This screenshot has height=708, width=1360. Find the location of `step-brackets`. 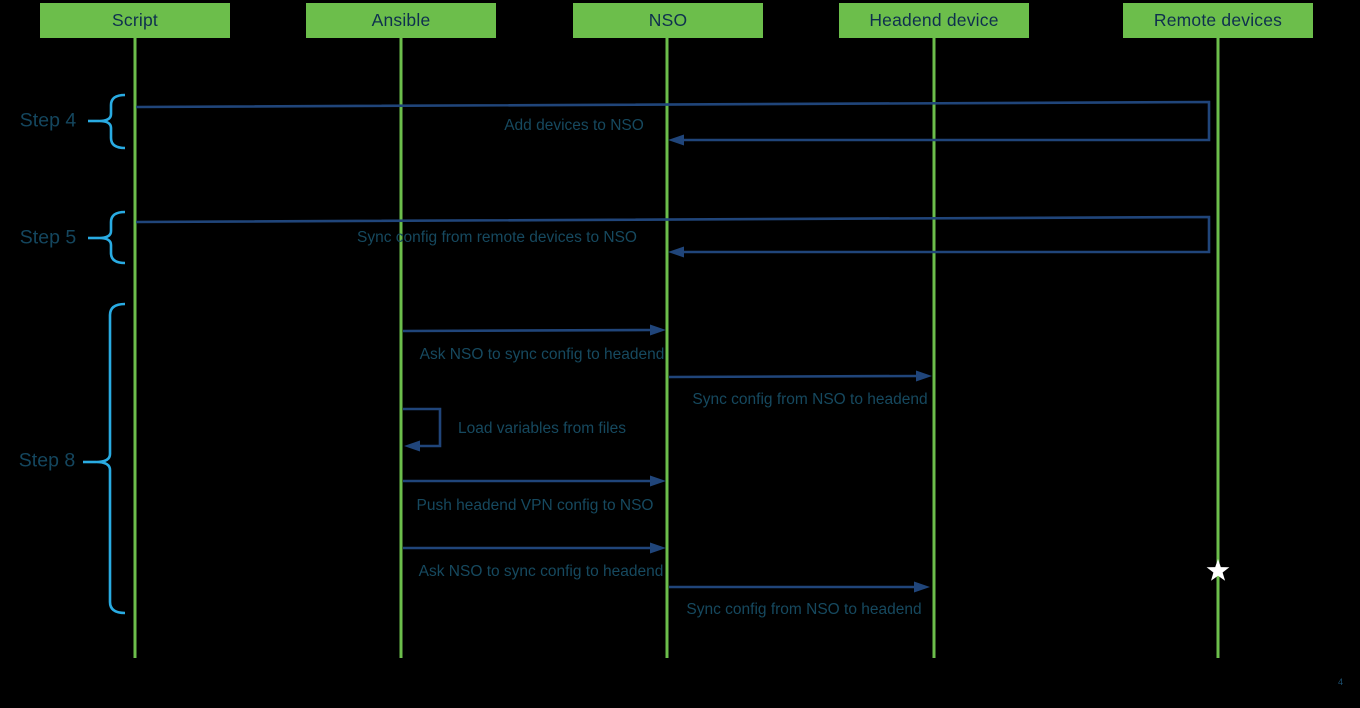

step-brackets is located at coordinates (104, 354).